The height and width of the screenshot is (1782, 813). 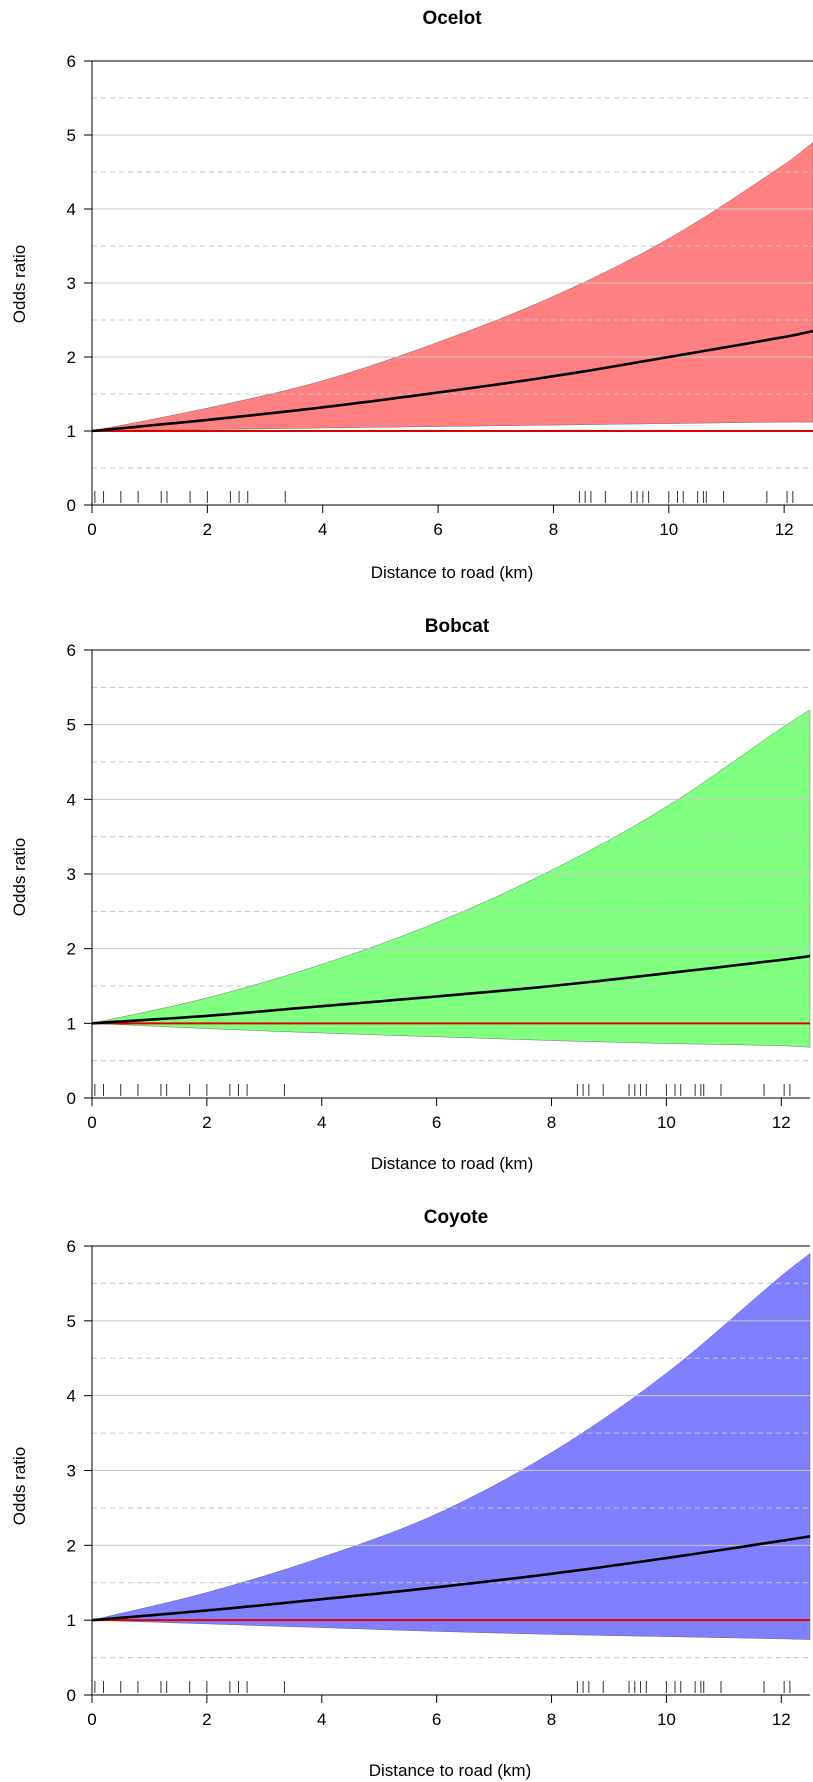 I want to click on chart-title: Bobcat, so click(x=457, y=626).